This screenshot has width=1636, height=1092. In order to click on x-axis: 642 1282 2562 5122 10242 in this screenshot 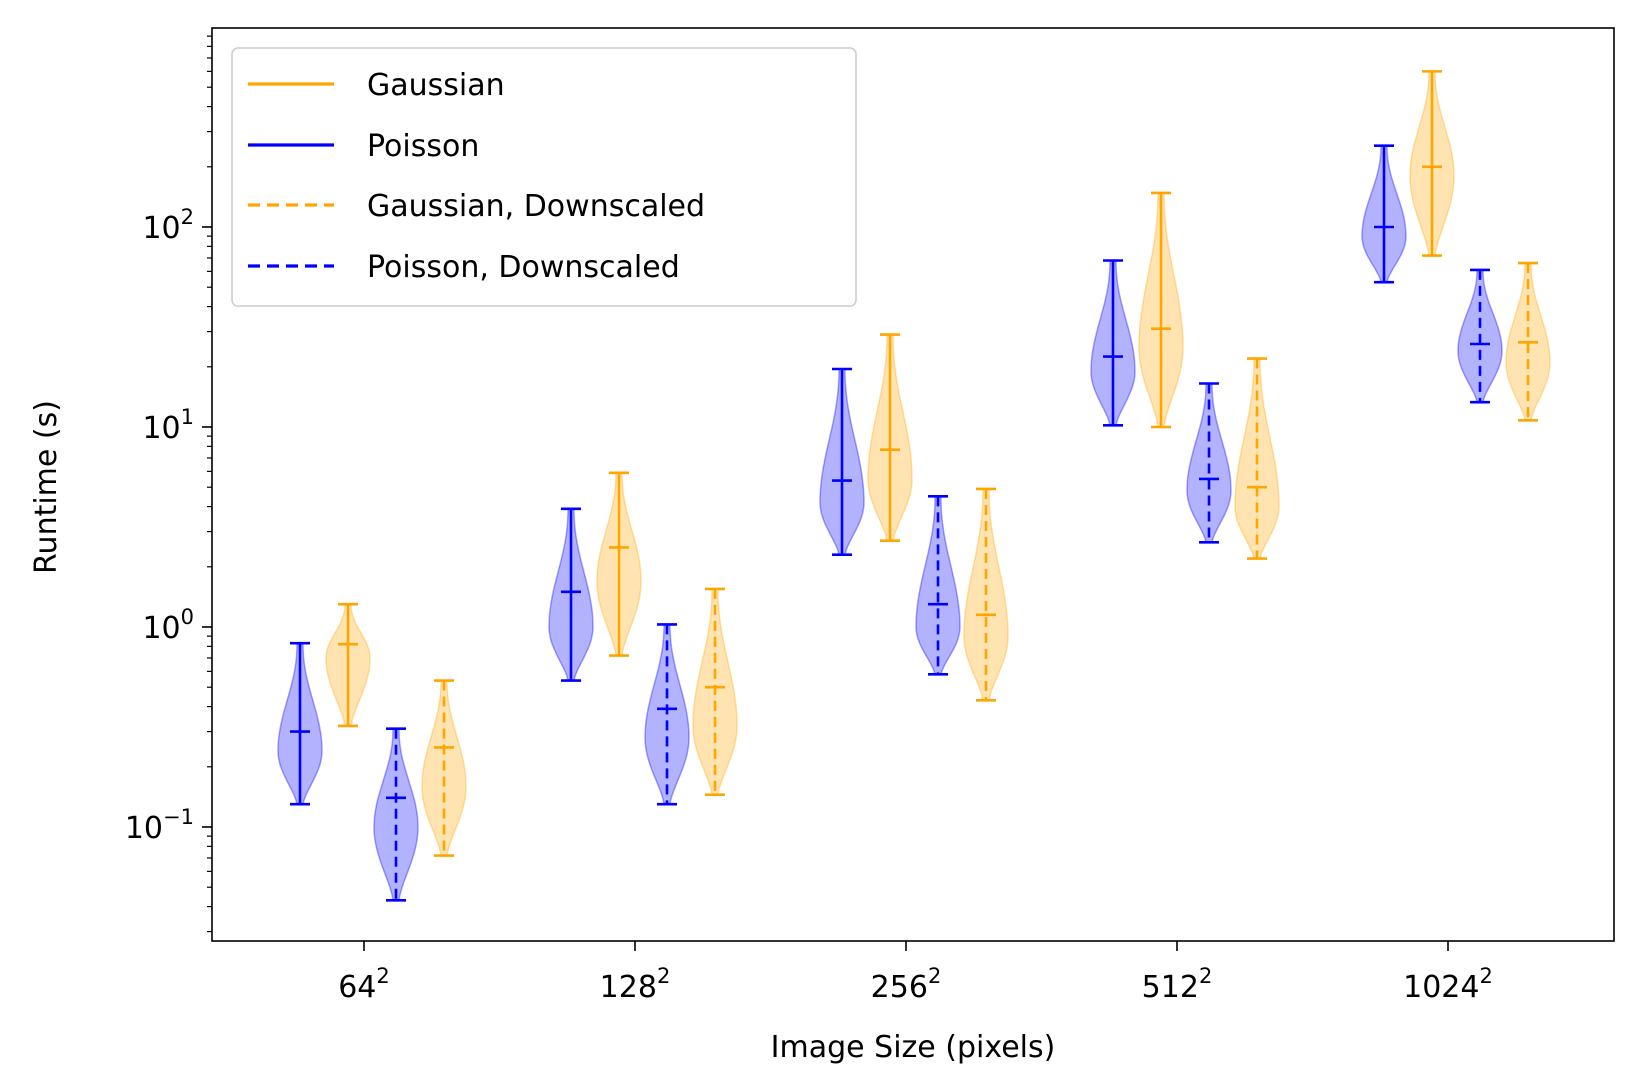, I will do `click(915, 973)`.